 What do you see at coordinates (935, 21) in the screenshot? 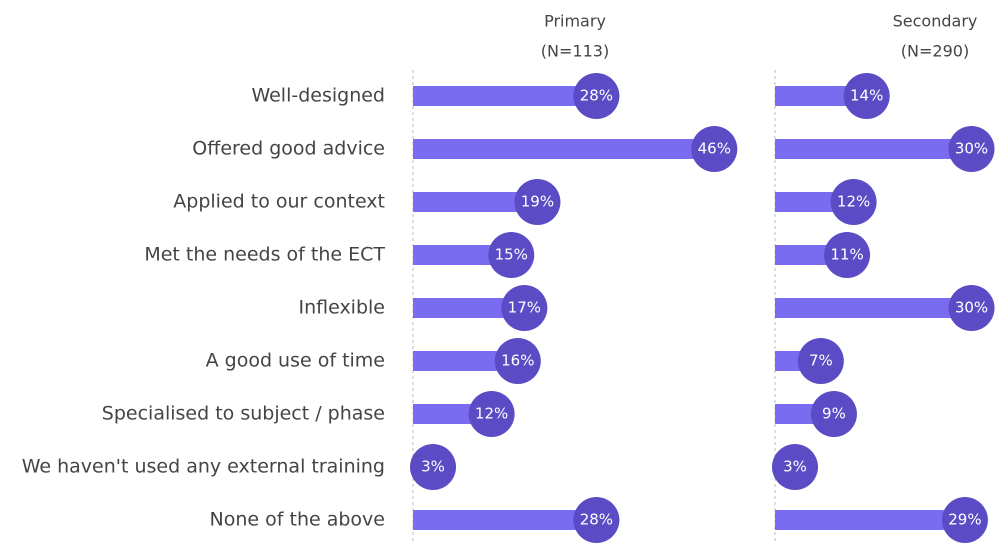
I see `panel-title: Secondary` at bounding box center [935, 21].